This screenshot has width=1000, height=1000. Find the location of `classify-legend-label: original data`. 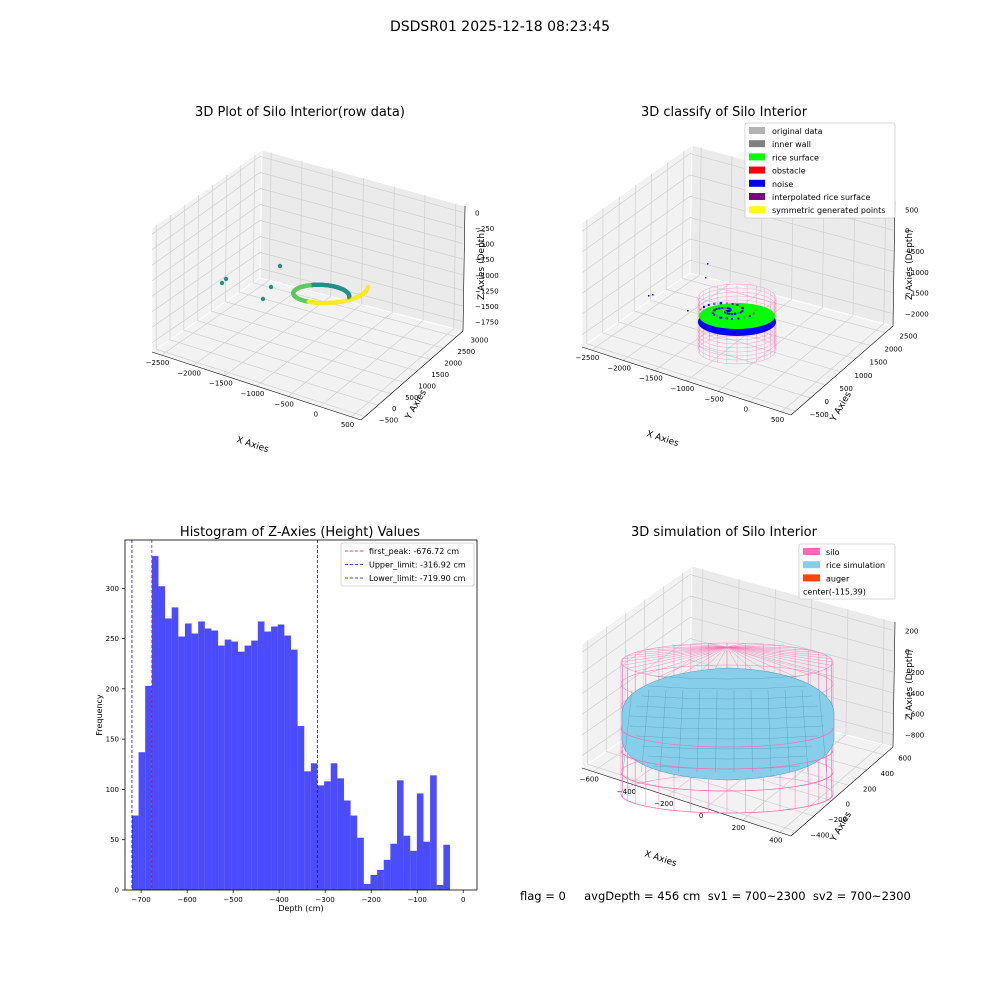

classify-legend-label: original data is located at coordinates (797, 131).